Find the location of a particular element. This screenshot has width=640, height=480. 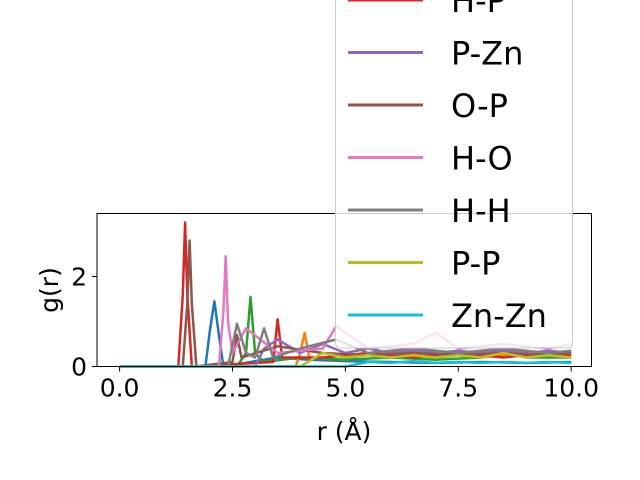

legend-entry: H-H is located at coordinates (481, 211).